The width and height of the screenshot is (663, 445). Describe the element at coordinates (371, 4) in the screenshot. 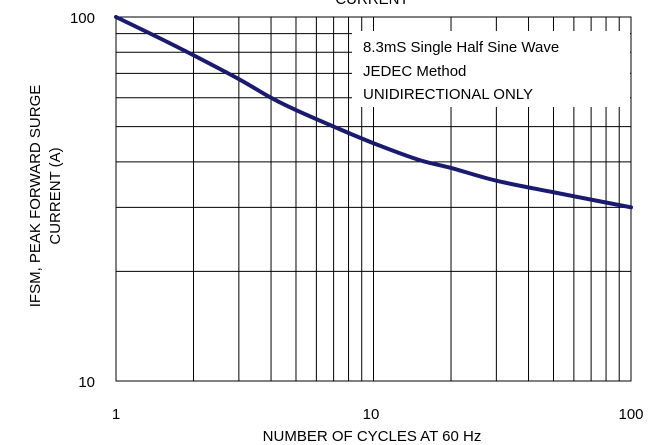

I see `chart-title: CURRENT` at that location.